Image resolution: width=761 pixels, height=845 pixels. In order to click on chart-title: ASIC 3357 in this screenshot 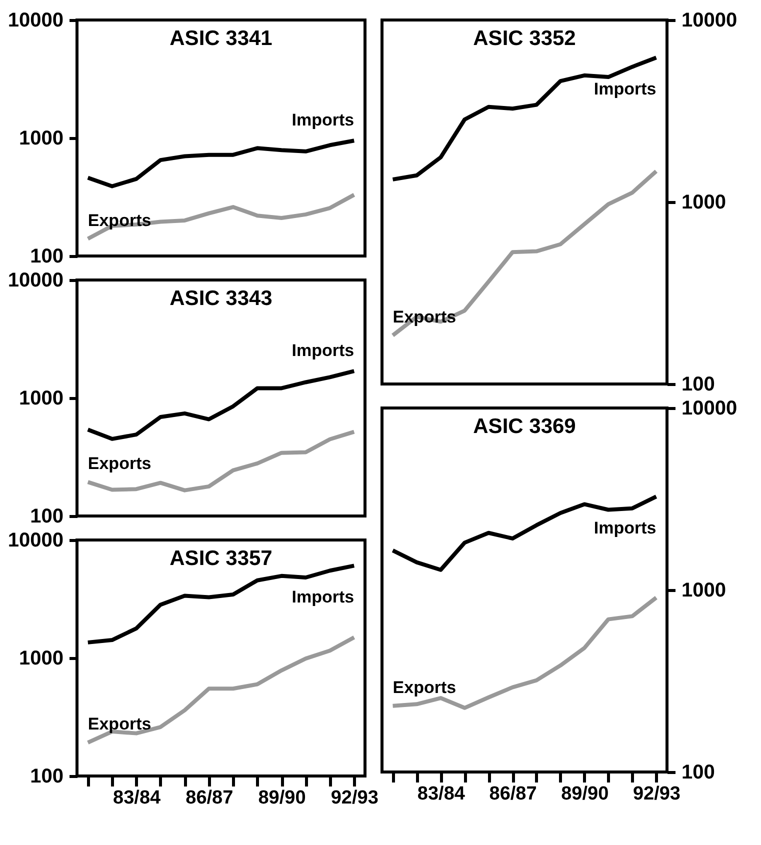, I will do `click(221, 558)`.